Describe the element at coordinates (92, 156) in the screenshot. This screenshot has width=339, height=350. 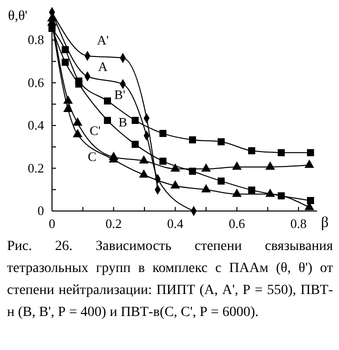
I see `series-label: C` at that location.